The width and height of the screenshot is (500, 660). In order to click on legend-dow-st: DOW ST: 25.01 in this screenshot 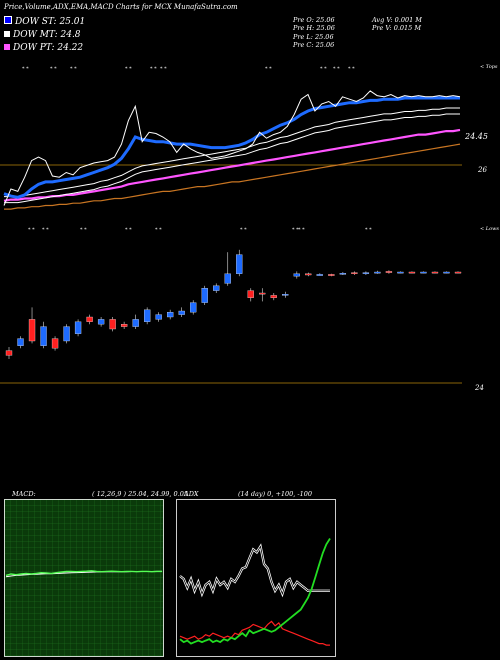, I will do `click(44, 21)`.